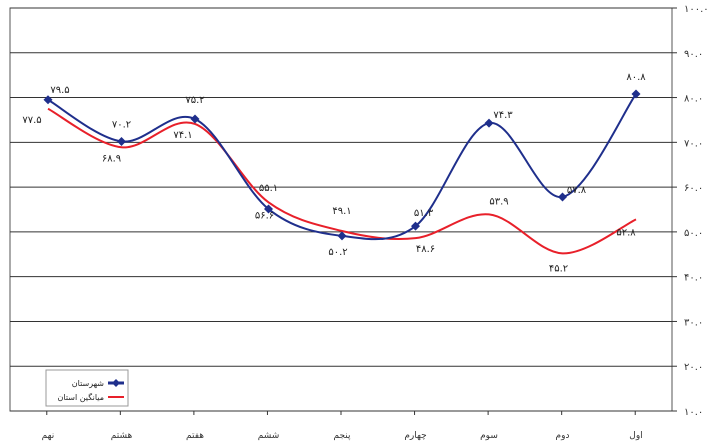 Image resolution: width=712 pixels, height=446 pixels. What do you see at coordinates (268, 188) in the screenshot?
I see `data-label: ۵۵.۱` at bounding box center [268, 188].